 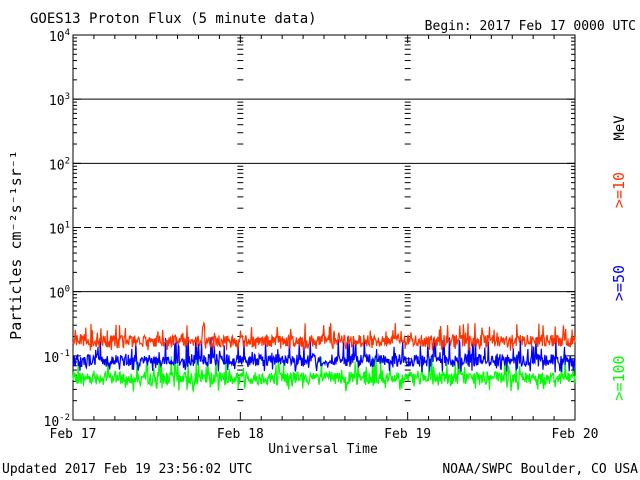 I want to click on y-tick-label: 10⁻¹, so click(x=57, y=357).